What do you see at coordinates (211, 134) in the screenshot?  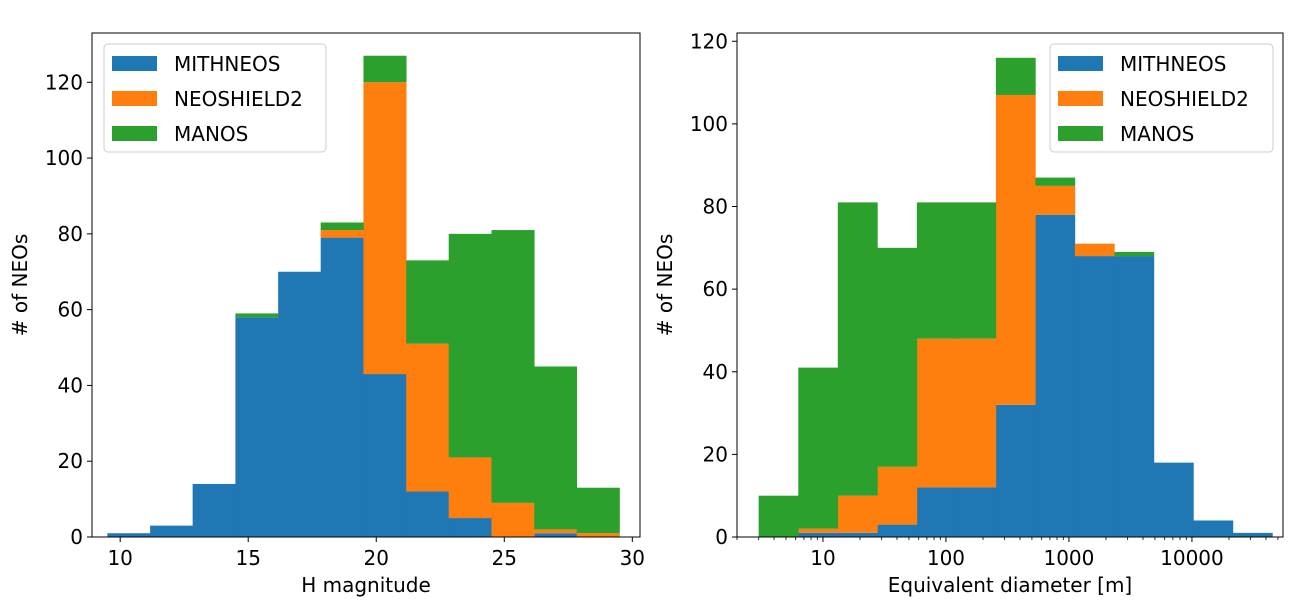 I see `legend-label-manos: MANOS` at bounding box center [211, 134].